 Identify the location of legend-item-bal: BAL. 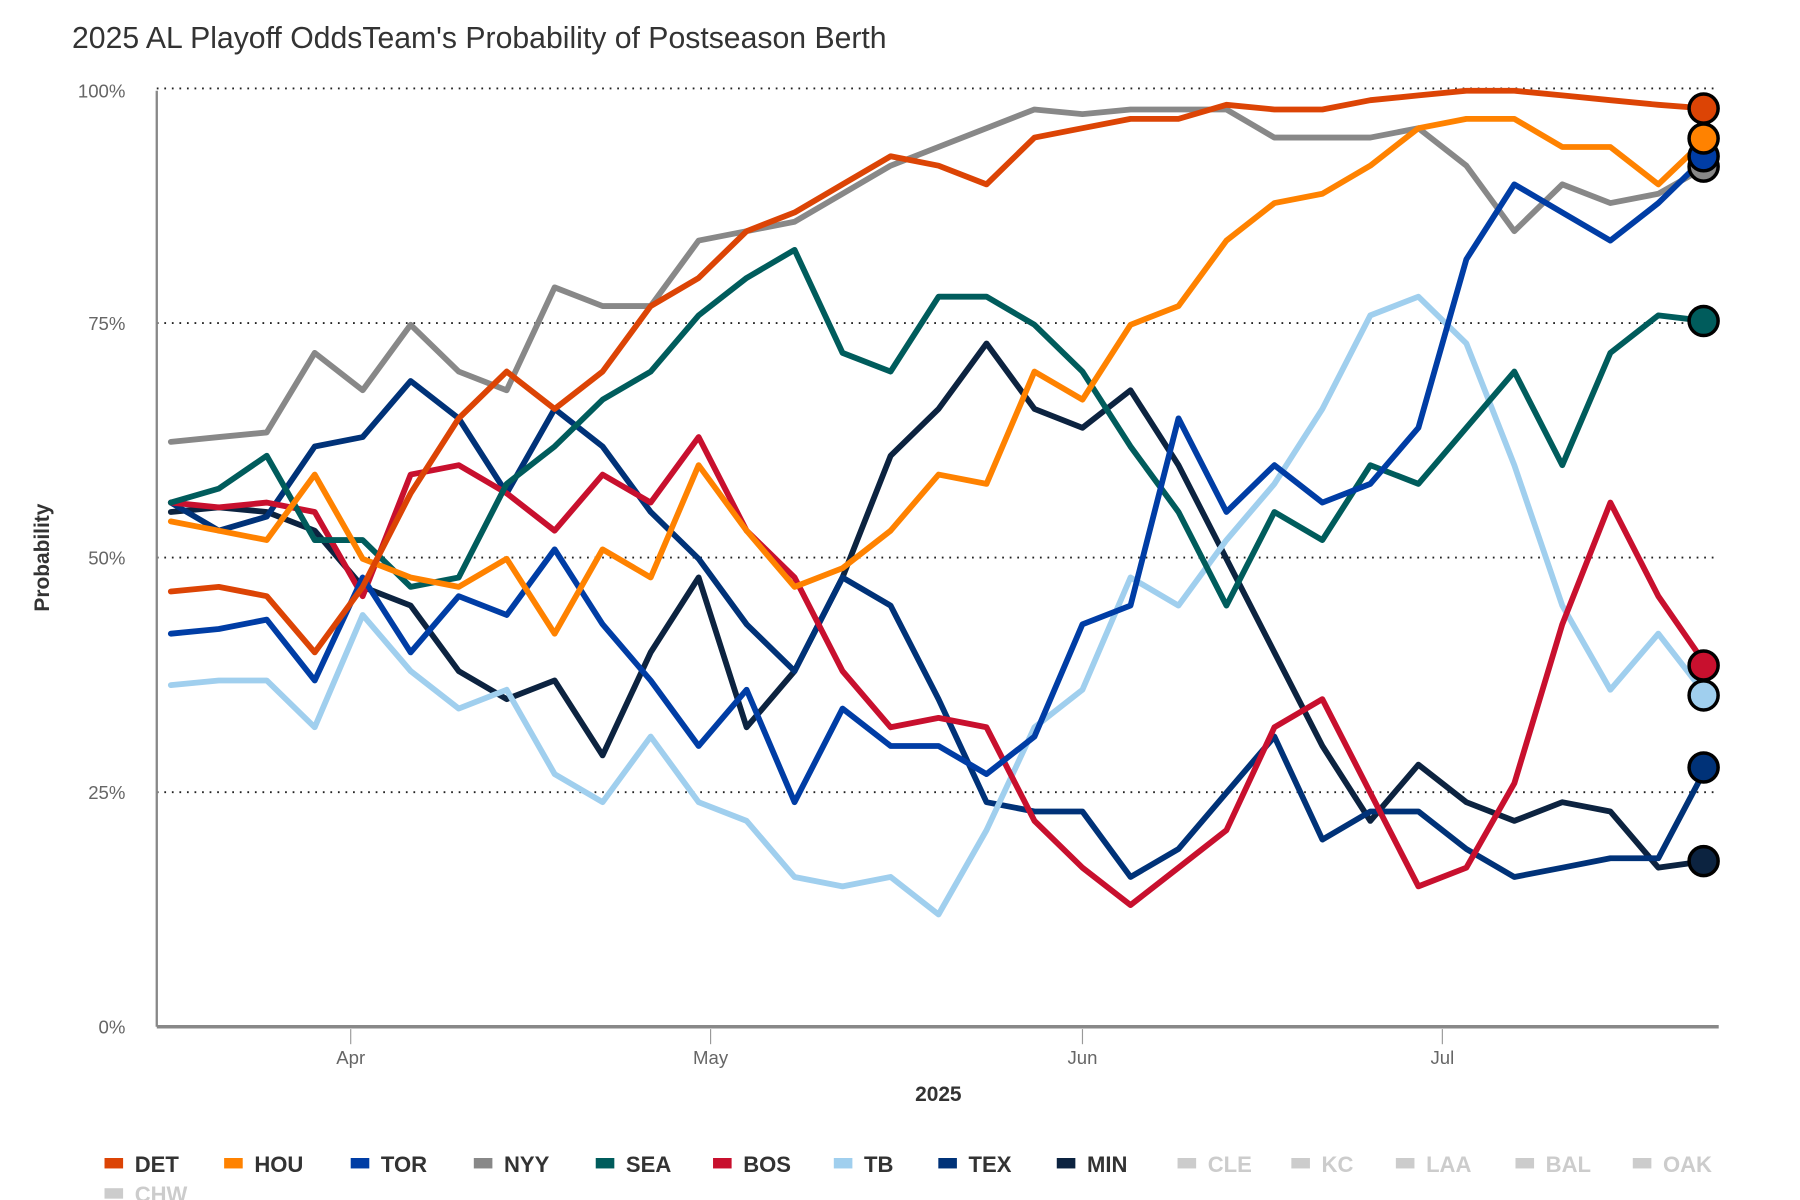
(1553, 1164).